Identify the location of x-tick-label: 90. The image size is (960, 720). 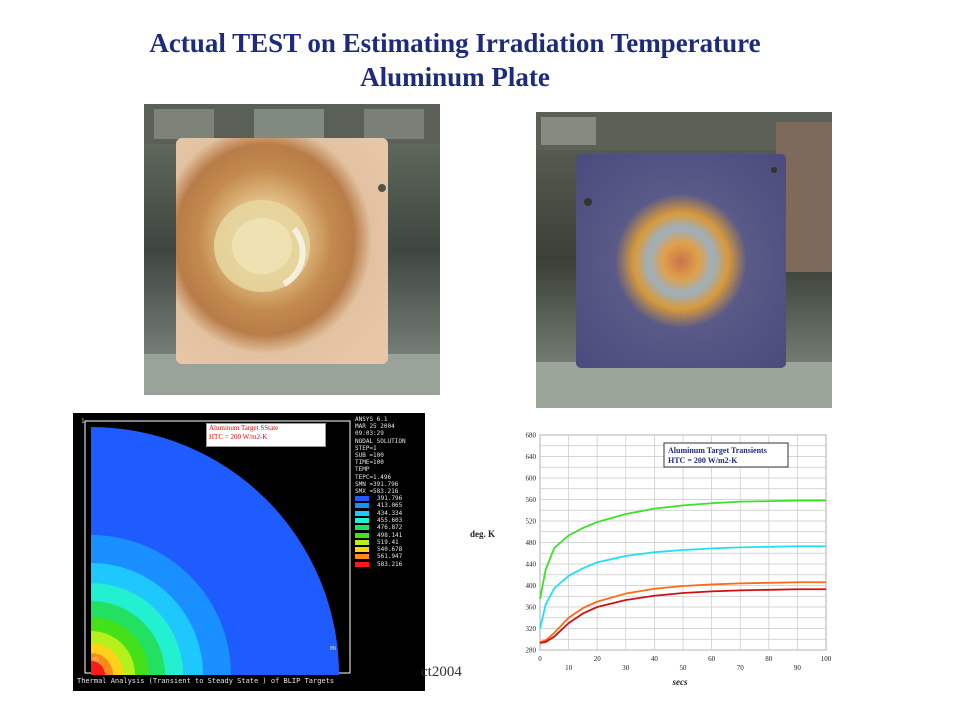
(798, 668).